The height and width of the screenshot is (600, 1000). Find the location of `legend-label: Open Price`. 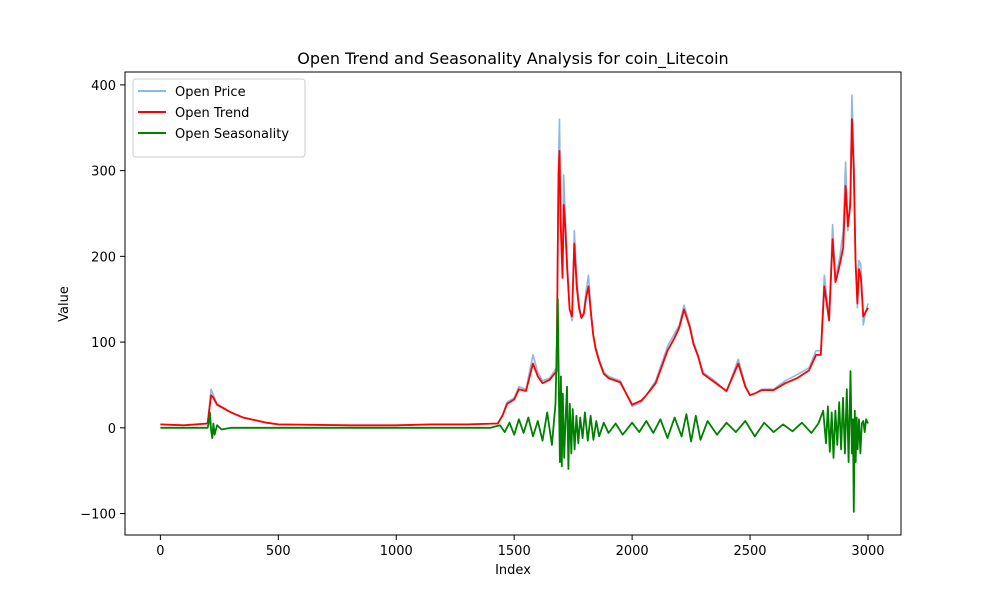

legend-label: Open Price is located at coordinates (210, 92).